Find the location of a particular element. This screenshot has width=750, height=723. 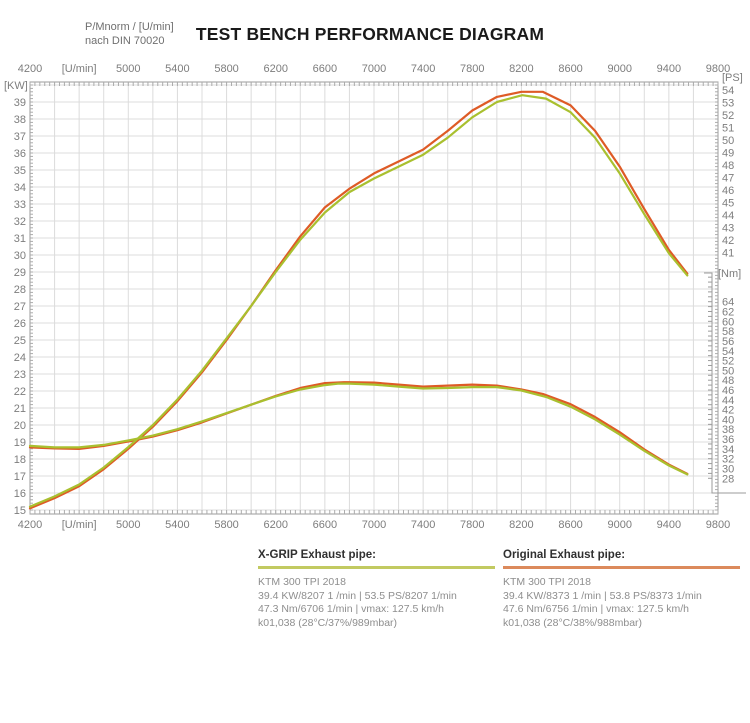

kw-tick-label: 37 is located at coordinates (20, 137).